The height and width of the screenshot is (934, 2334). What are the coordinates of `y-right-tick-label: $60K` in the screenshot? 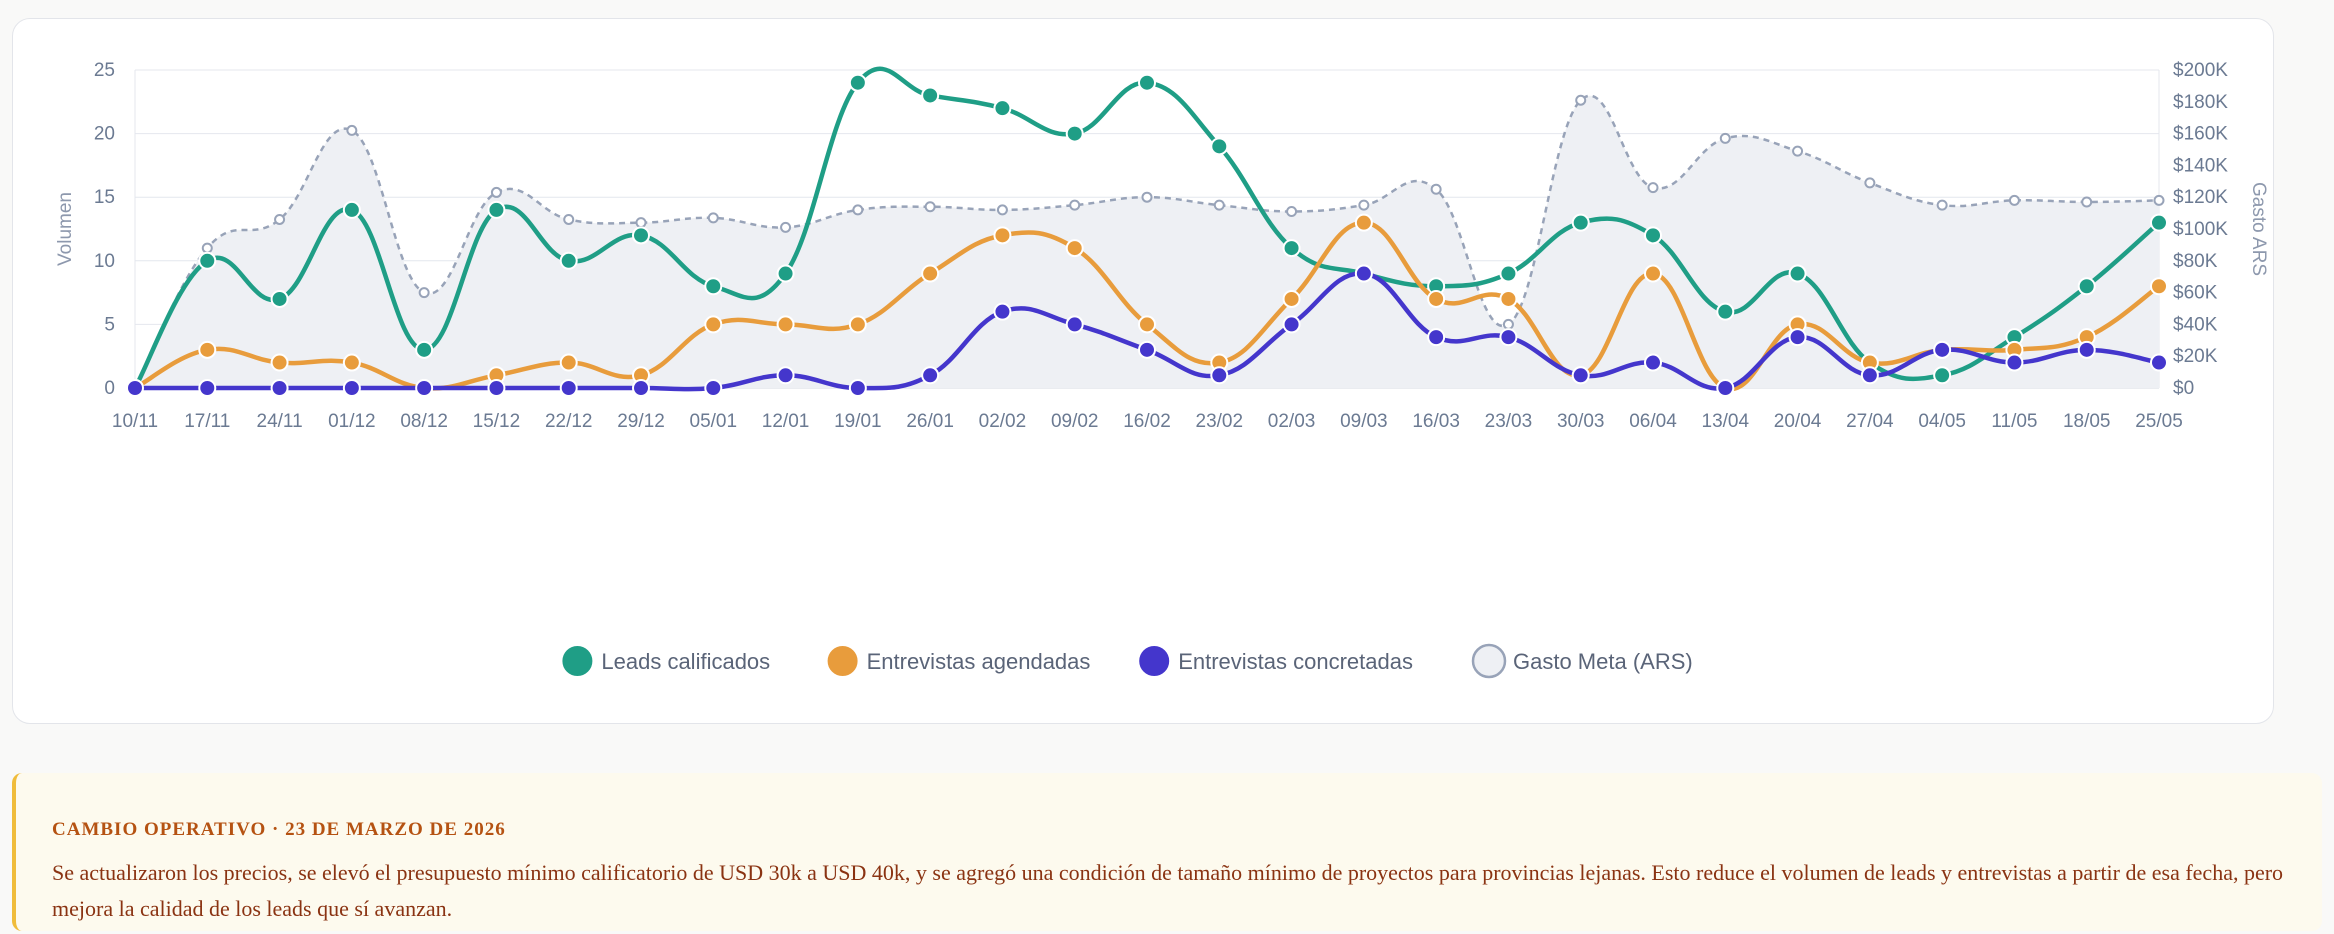 It's located at (2195, 293).